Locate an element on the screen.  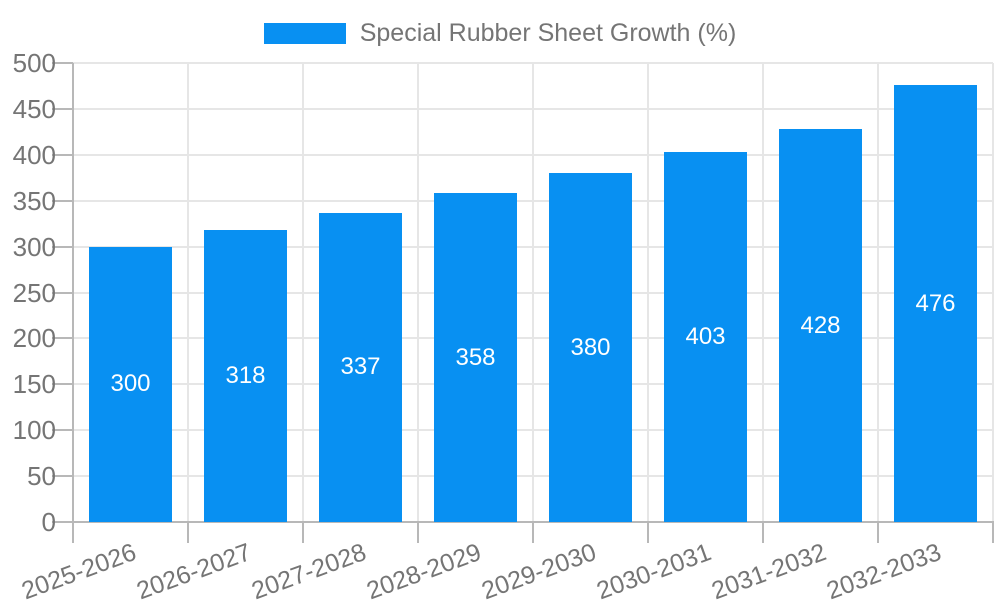
bar: 337 is located at coordinates (360, 367).